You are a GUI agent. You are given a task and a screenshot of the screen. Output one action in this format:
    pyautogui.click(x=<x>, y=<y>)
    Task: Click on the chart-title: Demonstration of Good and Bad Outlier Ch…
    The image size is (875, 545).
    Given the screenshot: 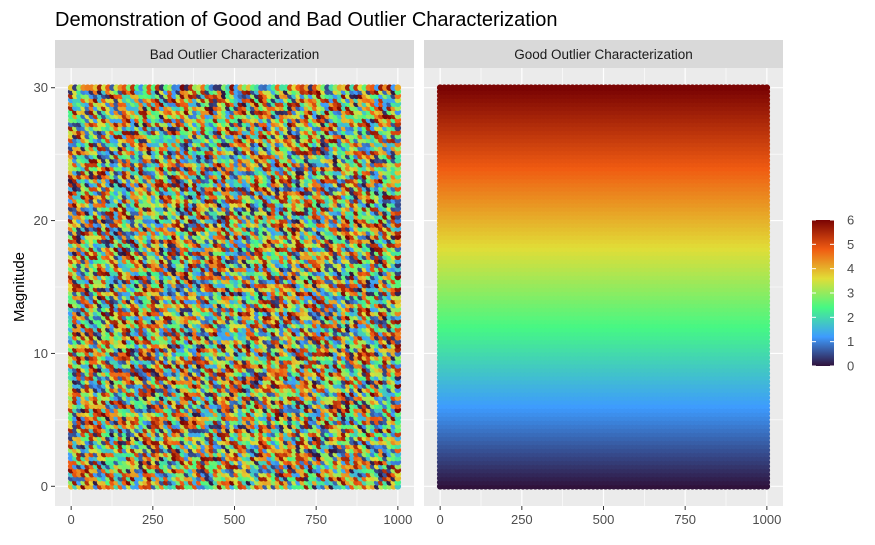 What is the action you would take?
    pyautogui.click(x=306, y=20)
    